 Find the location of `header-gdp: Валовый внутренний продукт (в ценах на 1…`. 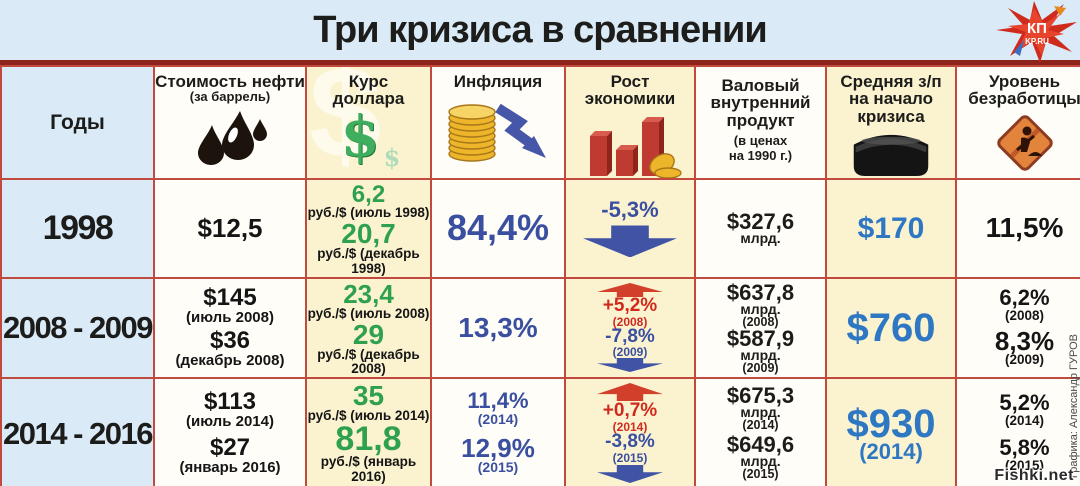

header-gdp: Валовый внутренний продукт (в ценах на 1… is located at coordinates (760, 122).